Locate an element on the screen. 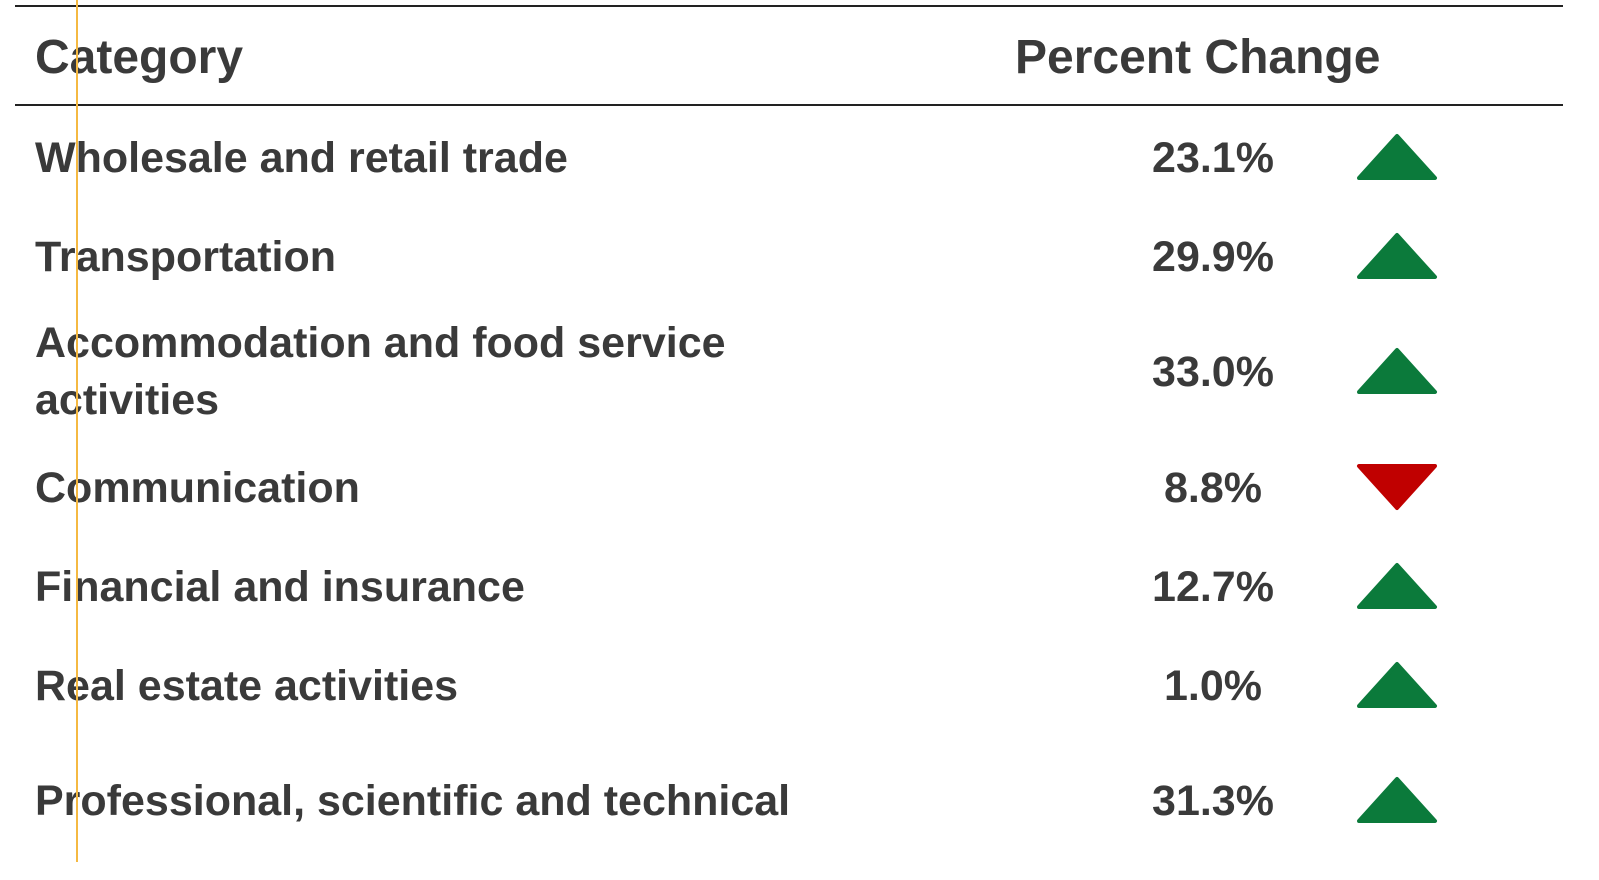  category-cell: Wholesale and retail trade is located at coordinates (301, 157).